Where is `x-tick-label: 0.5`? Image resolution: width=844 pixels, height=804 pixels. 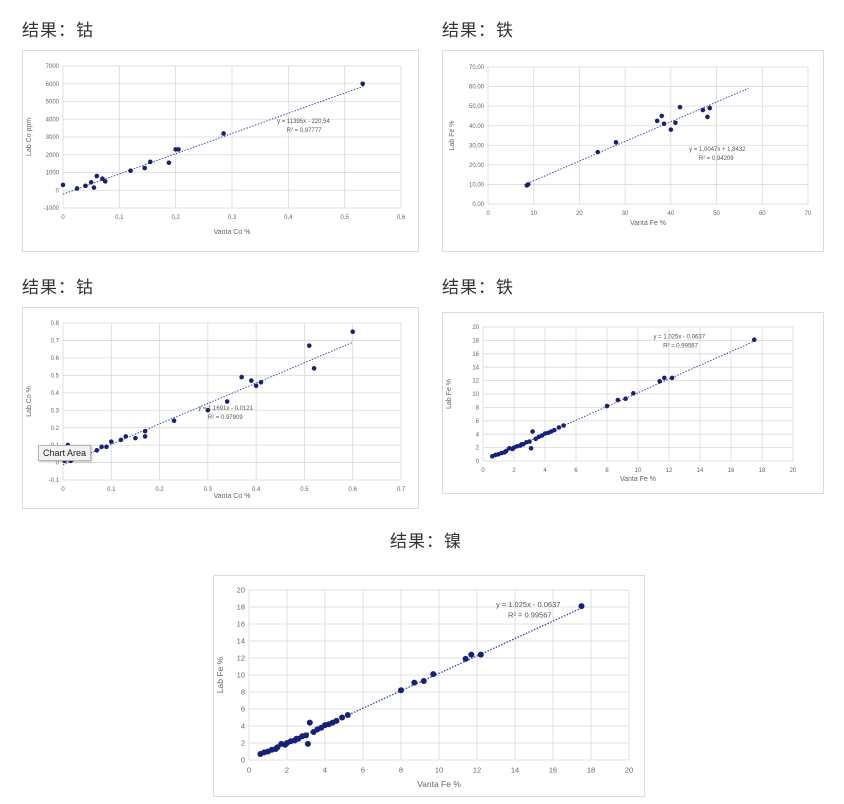
x-tick-label: 0.5 is located at coordinates (304, 490).